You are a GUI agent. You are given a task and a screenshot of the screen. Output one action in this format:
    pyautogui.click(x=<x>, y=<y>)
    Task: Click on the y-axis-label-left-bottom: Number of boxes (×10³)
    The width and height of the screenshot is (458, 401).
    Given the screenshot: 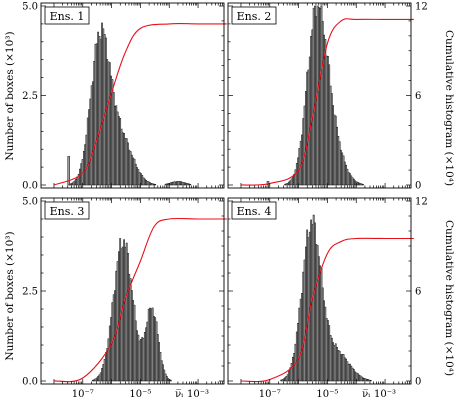 What is the action you would take?
    pyautogui.click(x=10, y=295)
    